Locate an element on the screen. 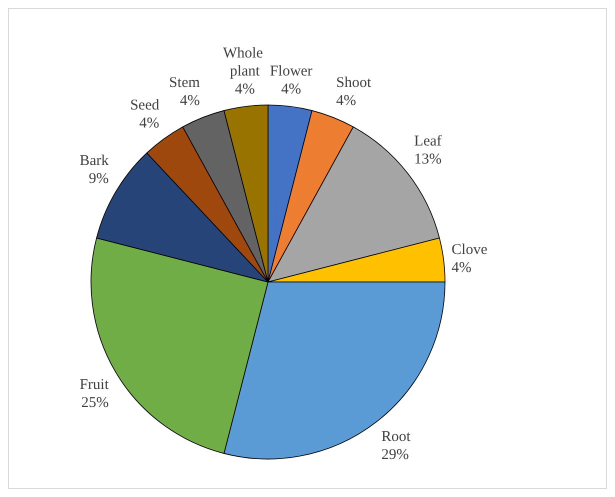  data-label: 25% is located at coordinates (95, 403).